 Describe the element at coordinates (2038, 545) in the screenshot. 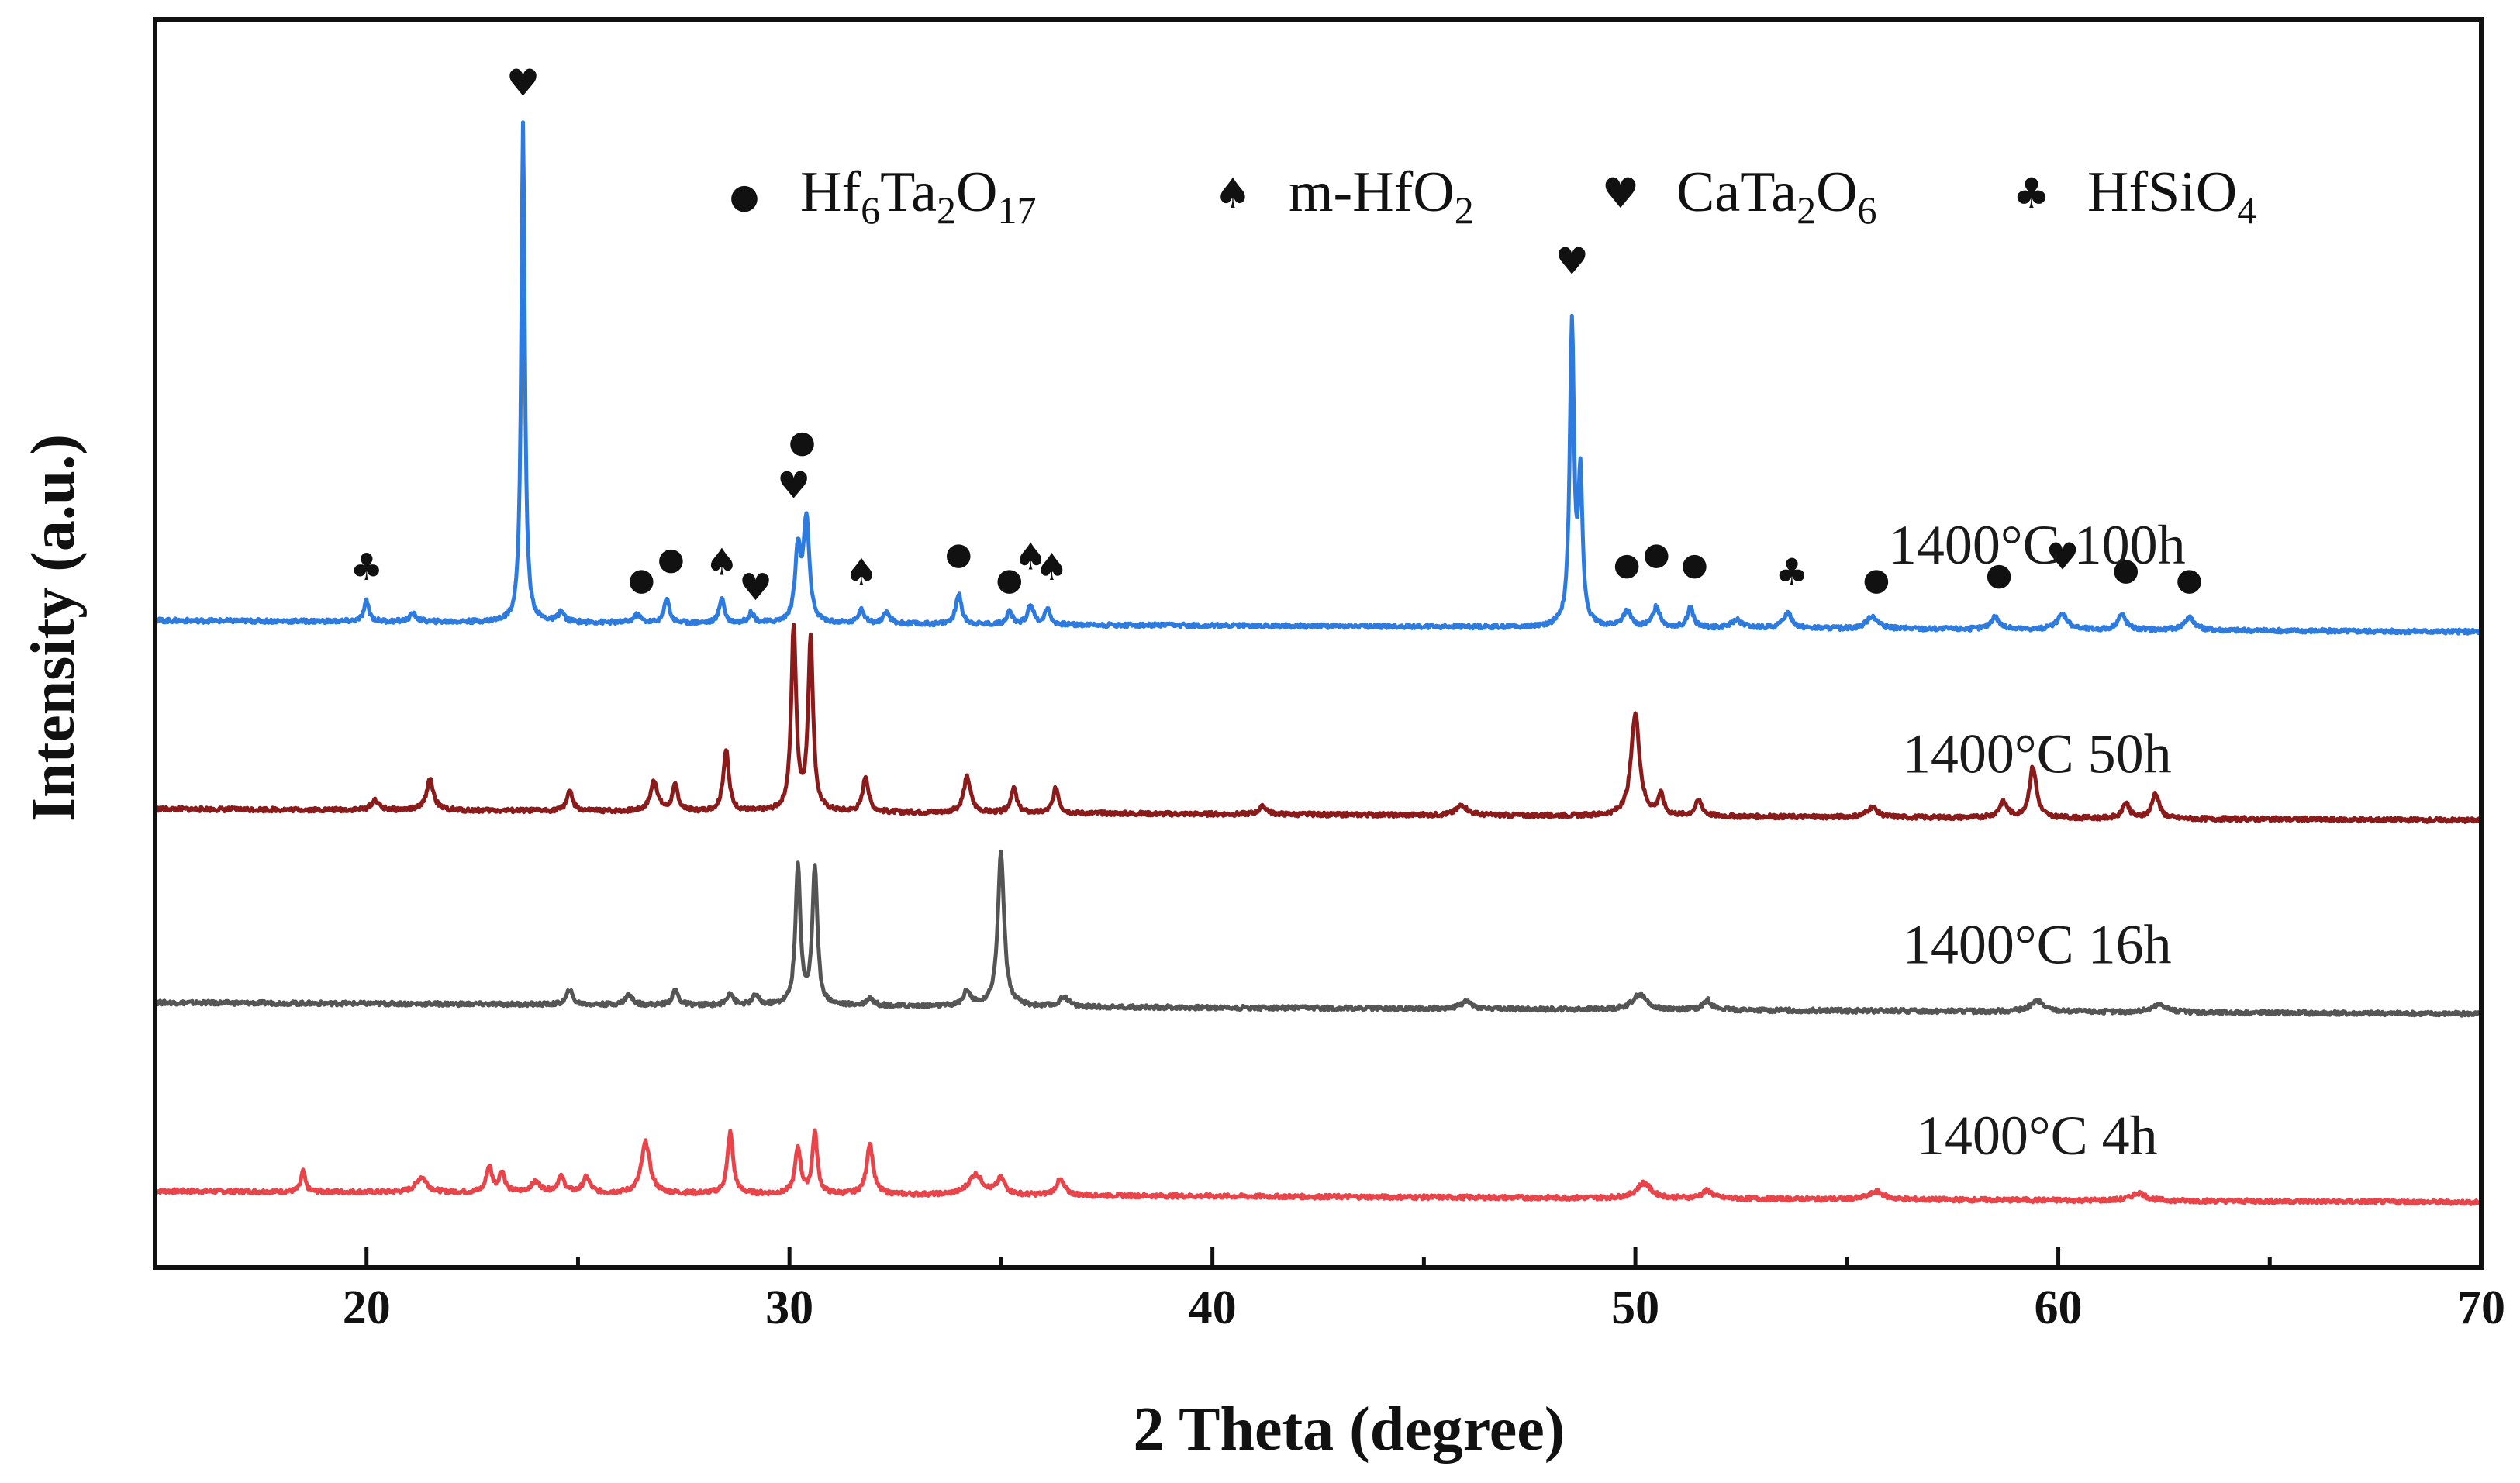

I see `series-label-3: 1400°C 100h` at that location.